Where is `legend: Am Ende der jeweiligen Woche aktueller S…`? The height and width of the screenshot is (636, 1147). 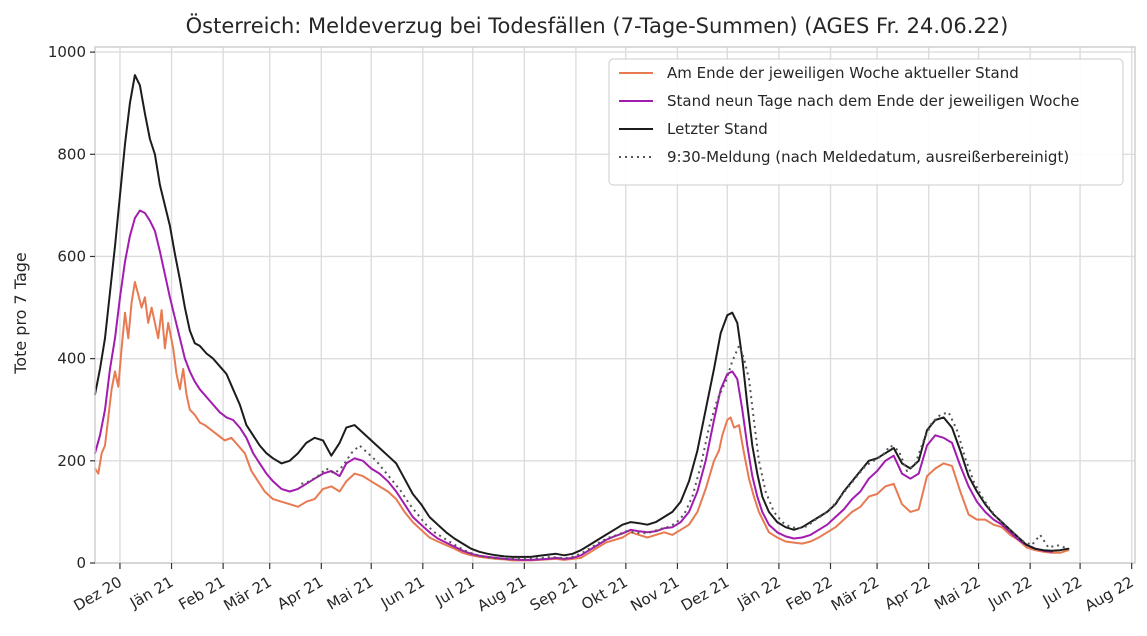
legend: Am Ende der jeweiligen Woche aktueller S… is located at coordinates (866, 122).